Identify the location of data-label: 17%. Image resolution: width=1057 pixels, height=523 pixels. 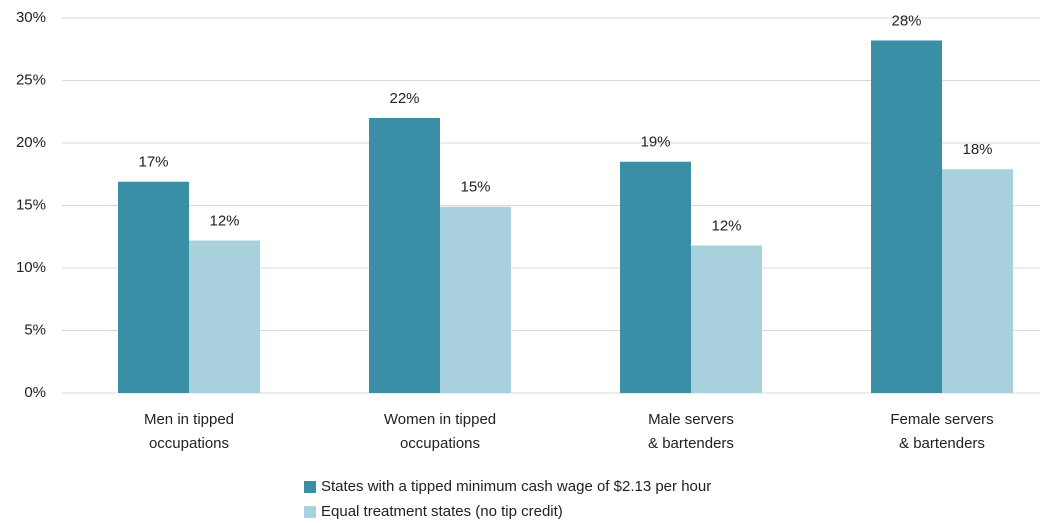
(153, 162).